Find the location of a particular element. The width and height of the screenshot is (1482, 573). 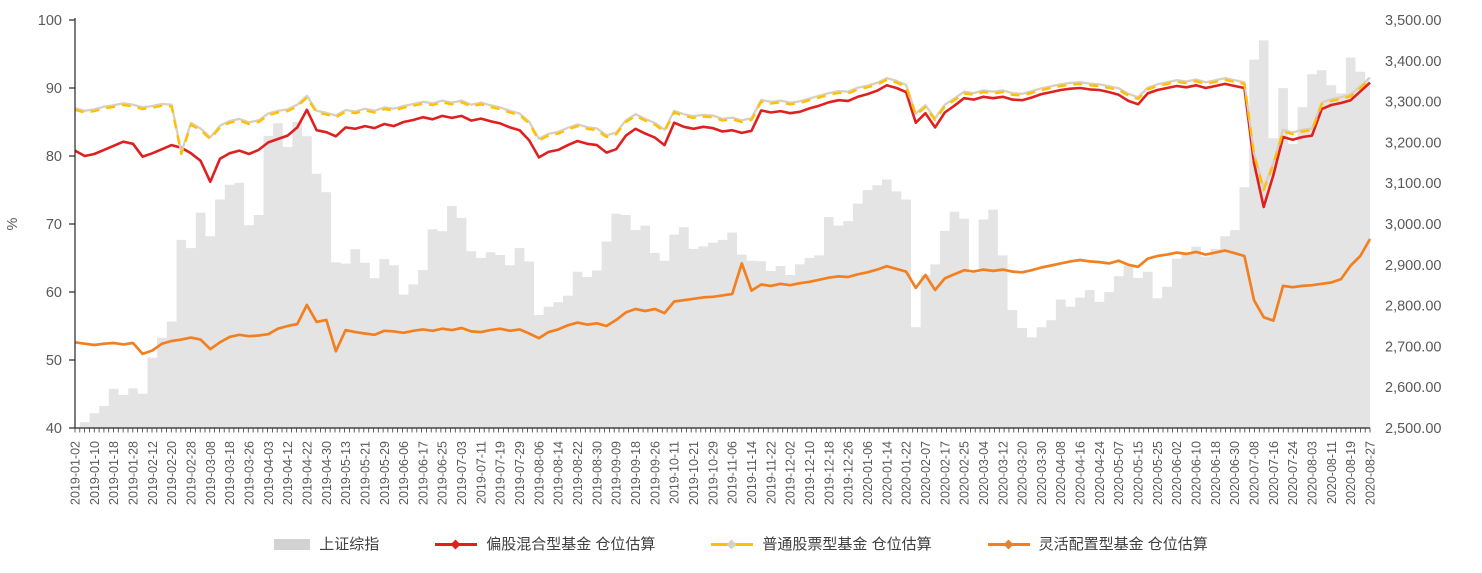

yellow-line-swatch-icon is located at coordinates (732, 544).